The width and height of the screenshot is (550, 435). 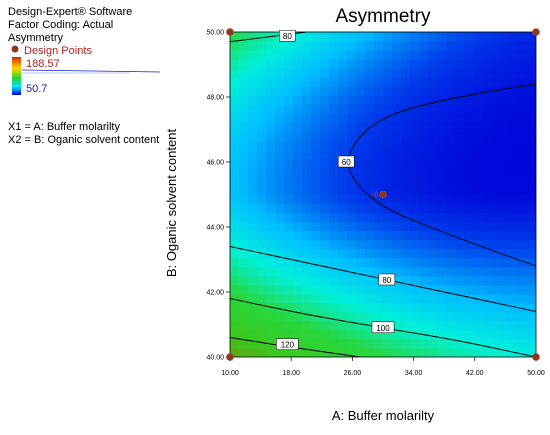 What do you see at coordinates (91, 71) in the screenshot?
I see `scale-pointer-line` at bounding box center [91, 71].